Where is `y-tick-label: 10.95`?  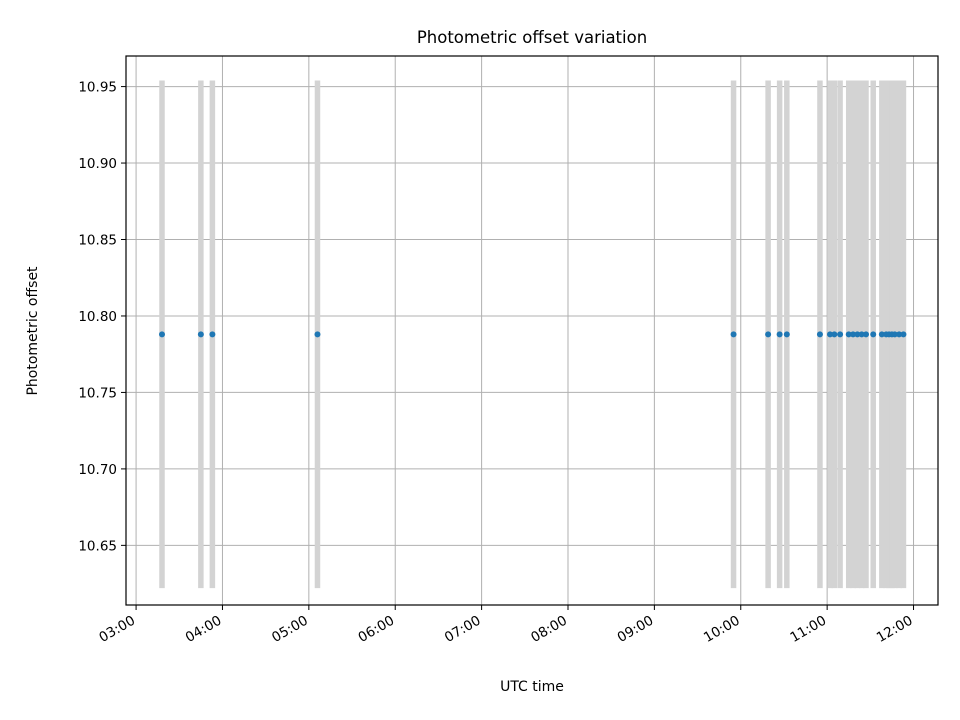 y-tick-label: 10.95 is located at coordinates (97, 88).